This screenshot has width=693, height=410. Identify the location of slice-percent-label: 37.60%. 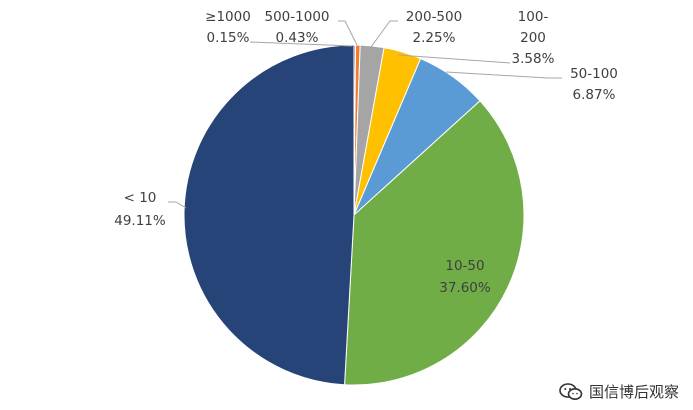
(465, 288).